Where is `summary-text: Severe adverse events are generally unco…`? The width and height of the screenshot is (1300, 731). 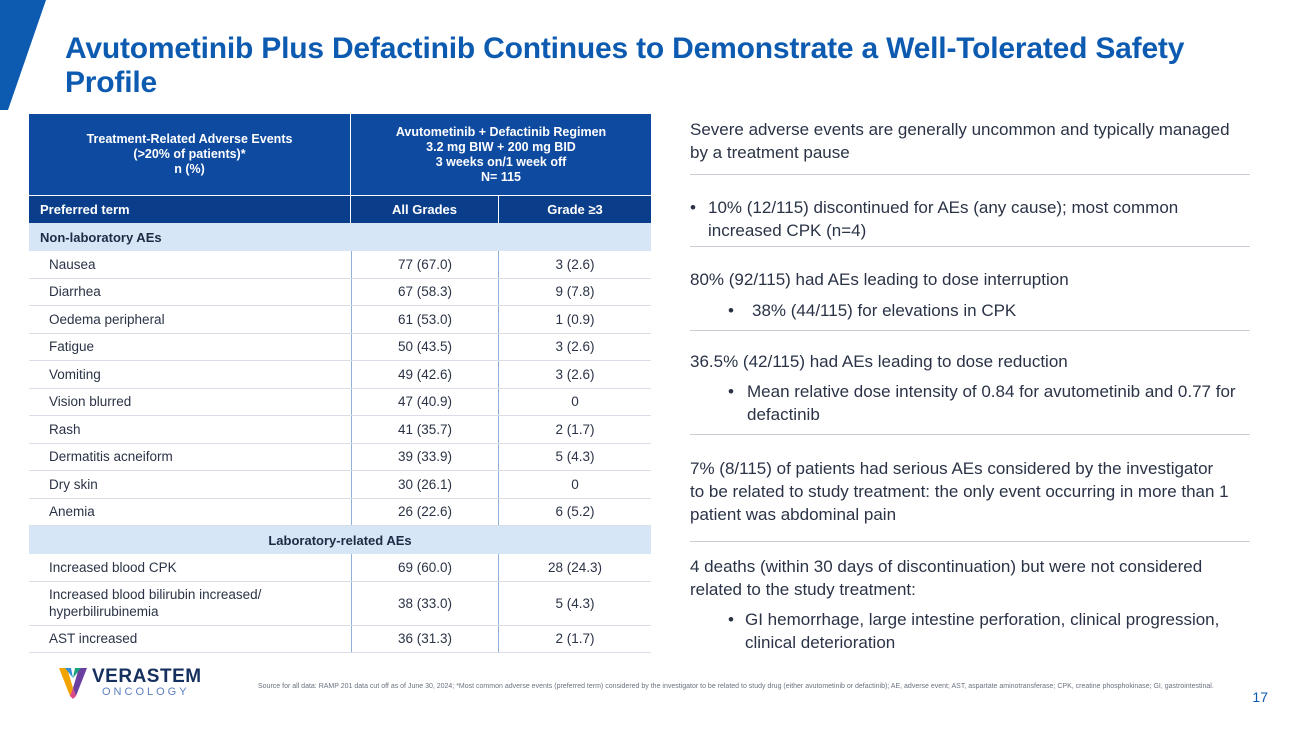 summary-text: Severe adverse events are generally unco… is located at coordinates (960, 141).